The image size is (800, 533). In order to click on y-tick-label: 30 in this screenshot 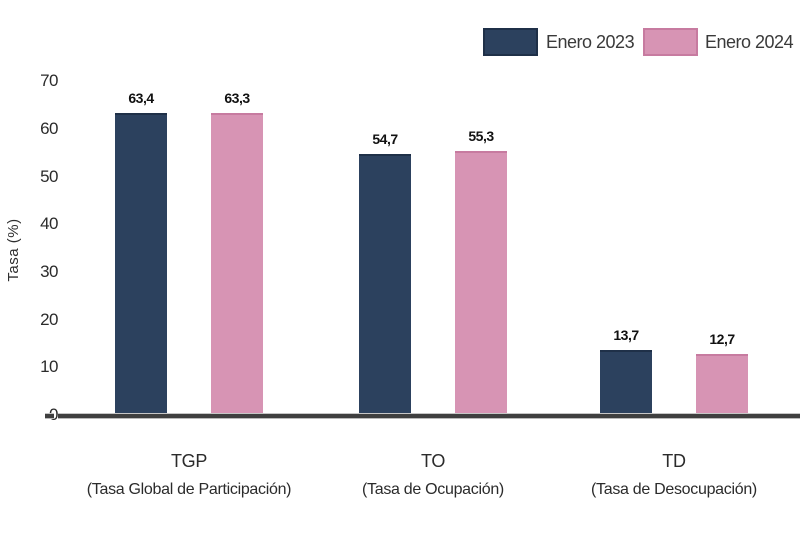, I will do `click(49, 271)`.